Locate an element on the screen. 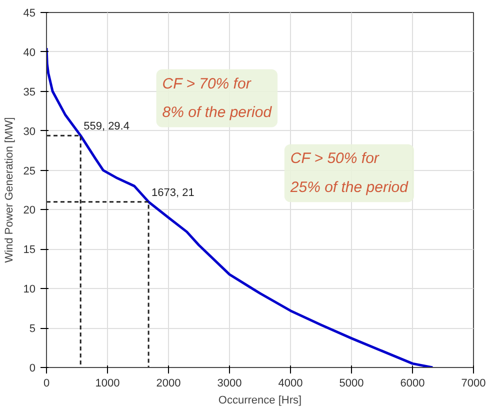 The height and width of the screenshot is (409, 493). y-tick-label: 45 is located at coordinates (29, 14).